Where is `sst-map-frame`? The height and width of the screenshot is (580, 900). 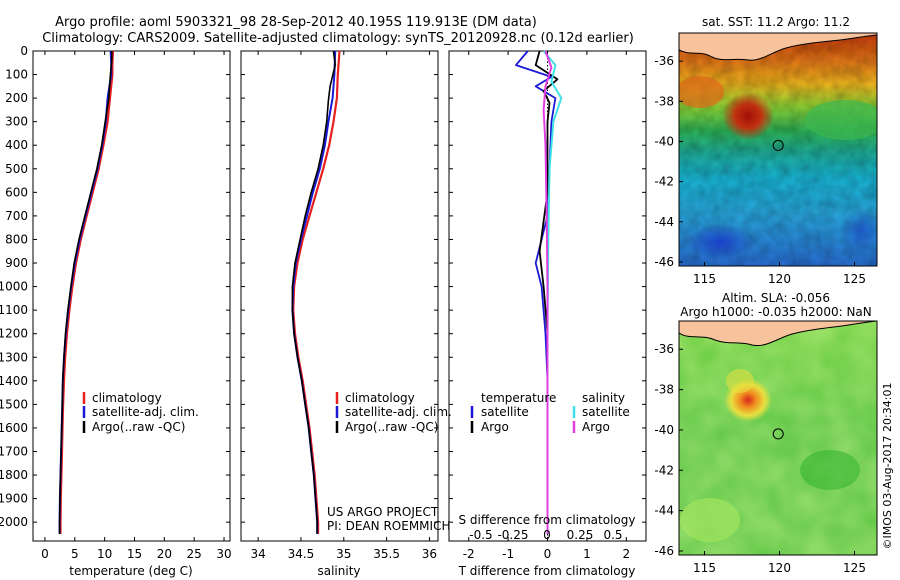
sst-map-frame is located at coordinates (778, 149).